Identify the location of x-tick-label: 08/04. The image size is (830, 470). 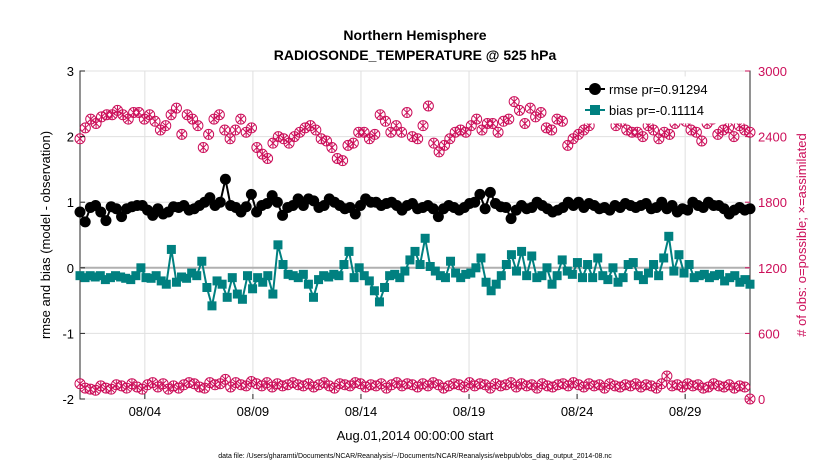
(145, 411).